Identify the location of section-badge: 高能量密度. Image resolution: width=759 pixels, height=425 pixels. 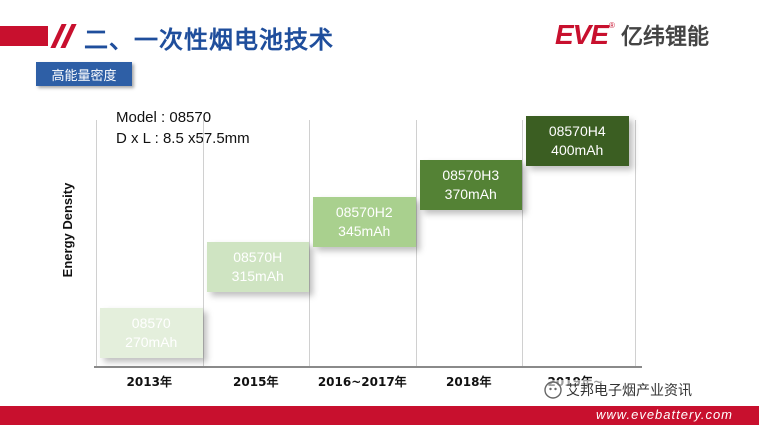
(84, 74).